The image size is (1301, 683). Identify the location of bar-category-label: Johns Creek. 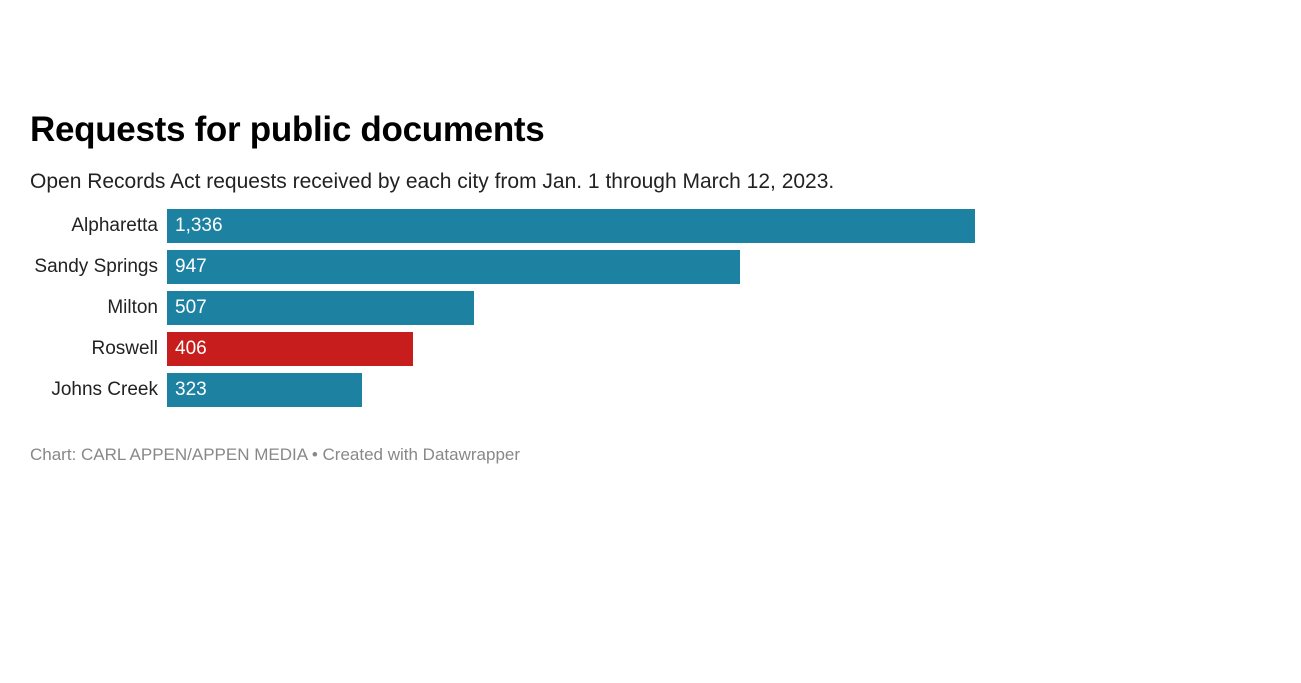
(104, 389).